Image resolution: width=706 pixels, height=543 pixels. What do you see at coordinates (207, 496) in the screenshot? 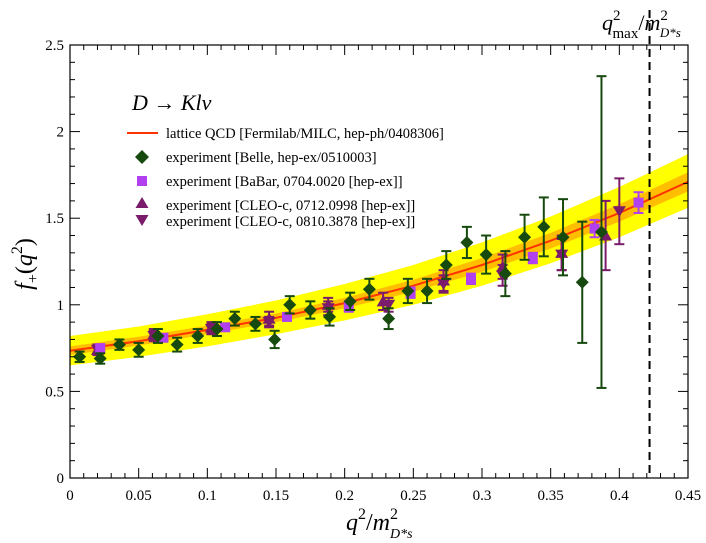
I see `x-tick-label: 0.1` at bounding box center [207, 496].